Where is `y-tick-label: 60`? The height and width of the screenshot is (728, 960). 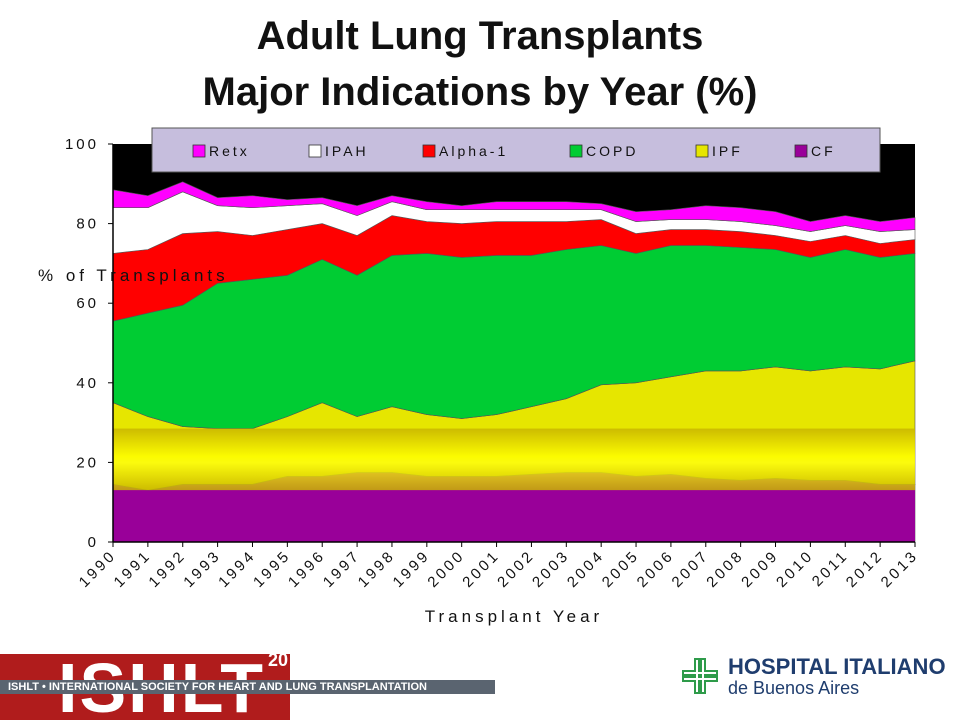
y-tick-label: 60 is located at coordinates (87, 303).